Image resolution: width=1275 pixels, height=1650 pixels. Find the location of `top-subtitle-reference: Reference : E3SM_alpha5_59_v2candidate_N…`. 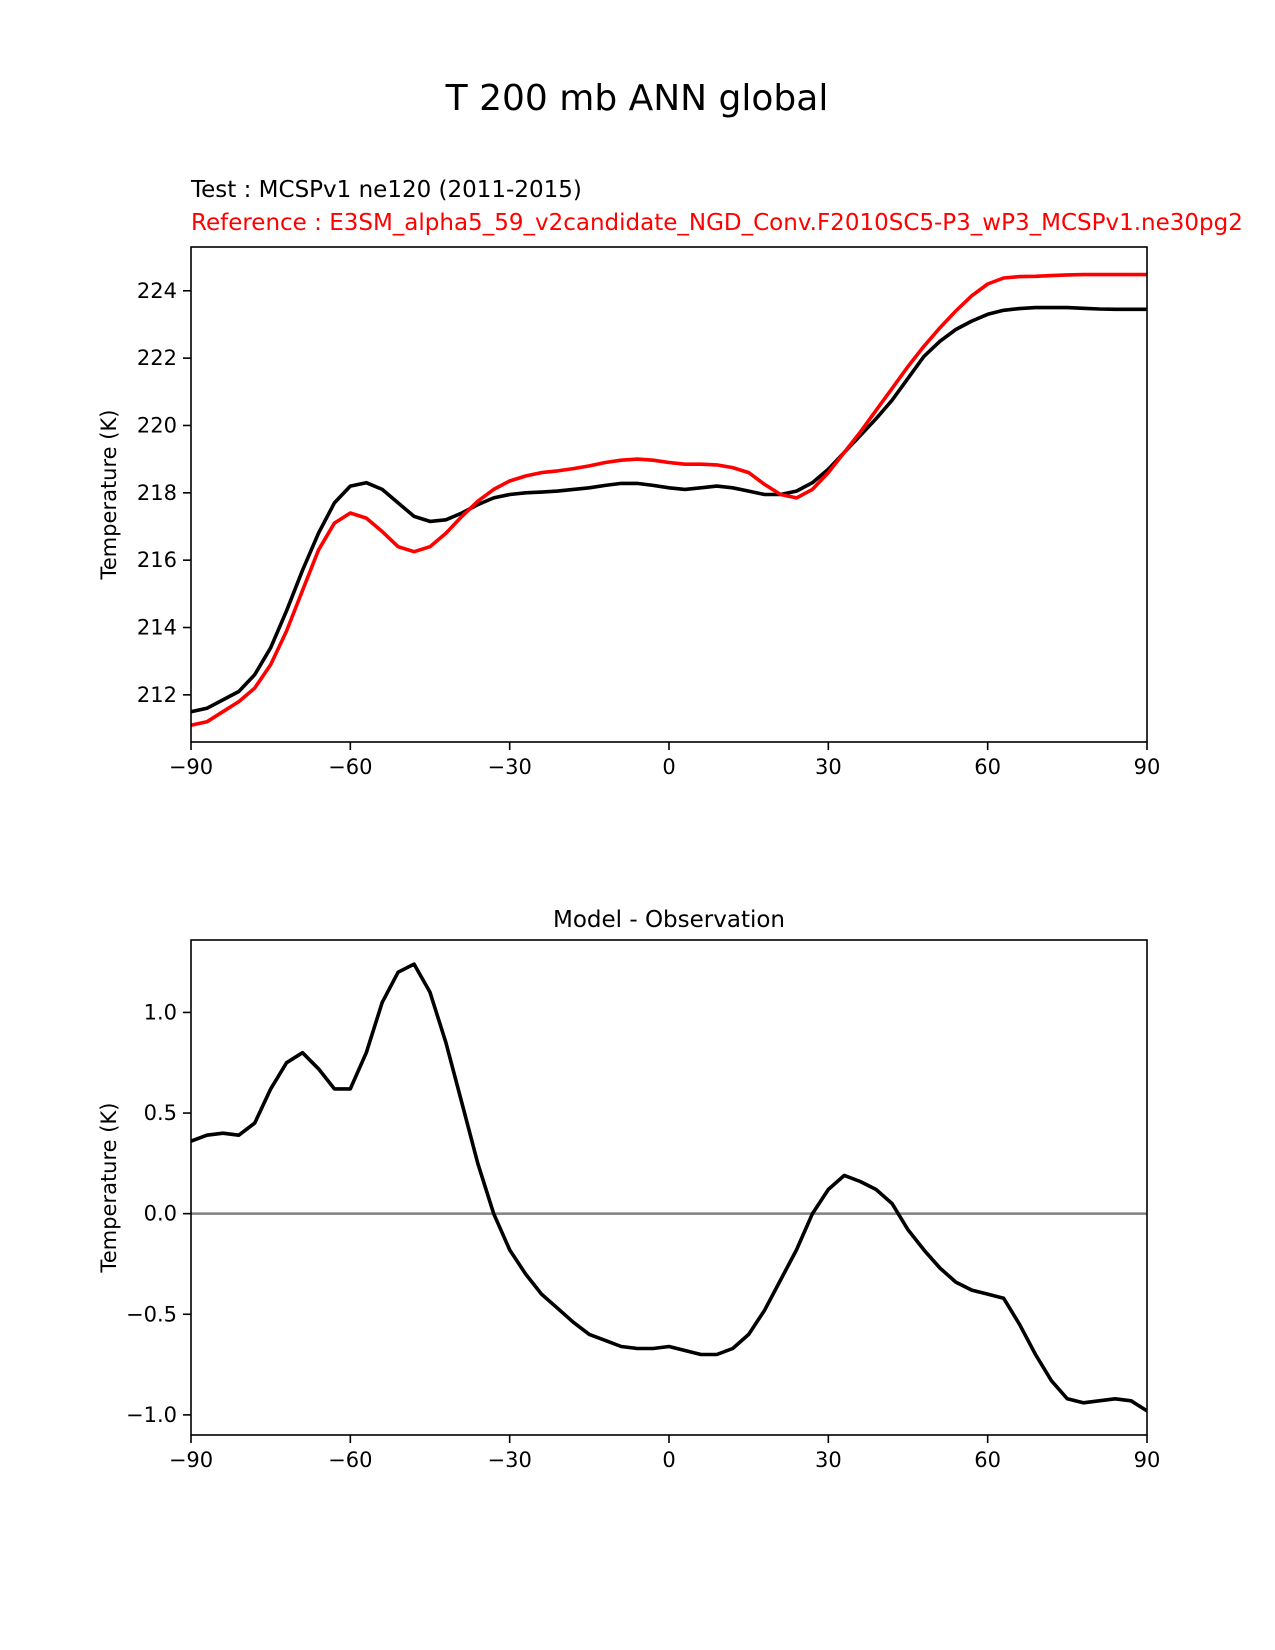

top-subtitle-reference: Reference : E3SM_alpha5_59_v2candidate_N… is located at coordinates (717, 223).